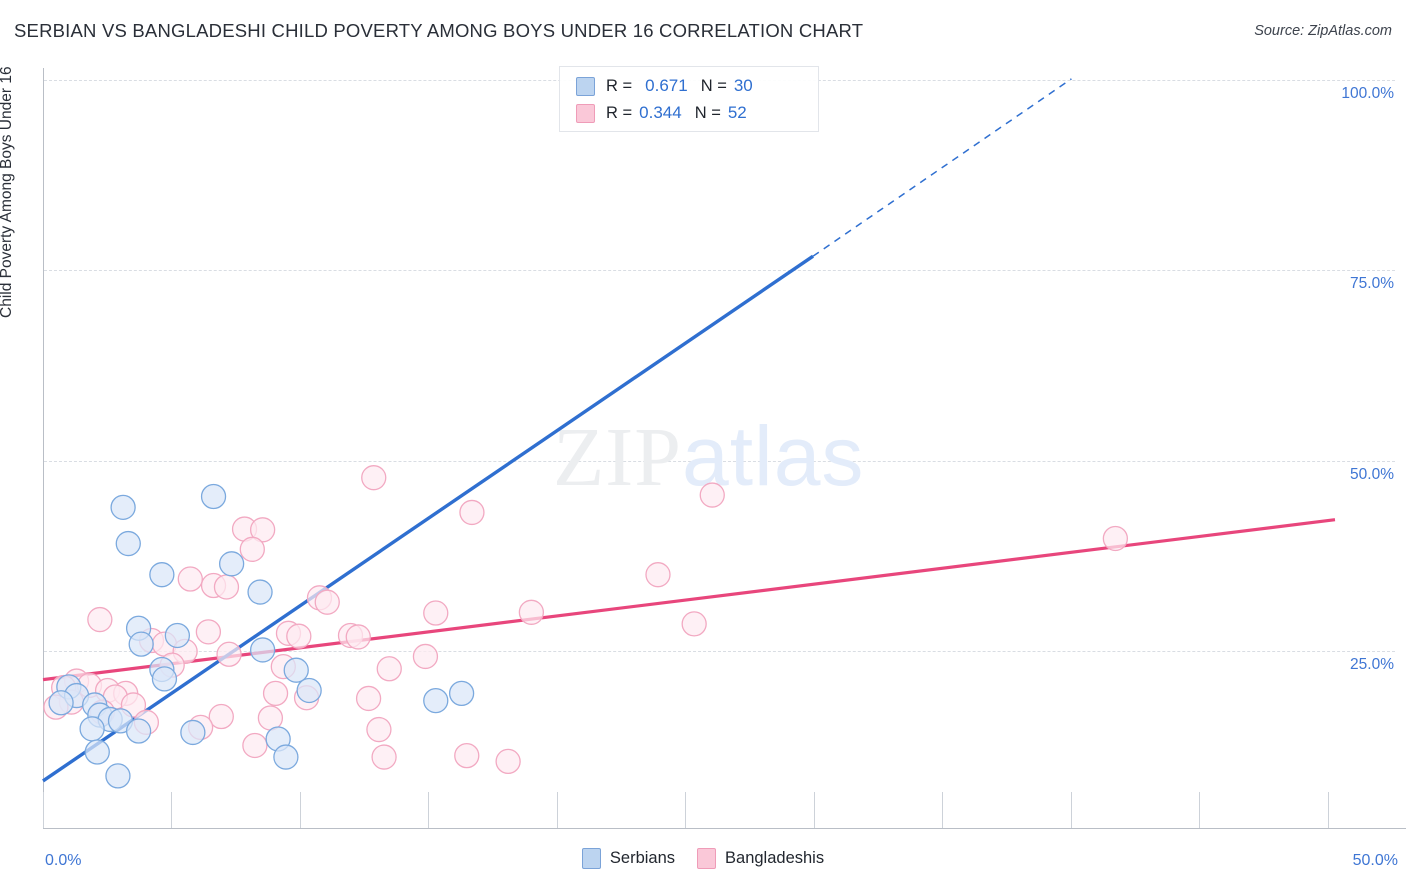 The width and height of the screenshot is (1406, 892). I want to click on stats-r-value-serbians: 0.671, so click(666, 85).